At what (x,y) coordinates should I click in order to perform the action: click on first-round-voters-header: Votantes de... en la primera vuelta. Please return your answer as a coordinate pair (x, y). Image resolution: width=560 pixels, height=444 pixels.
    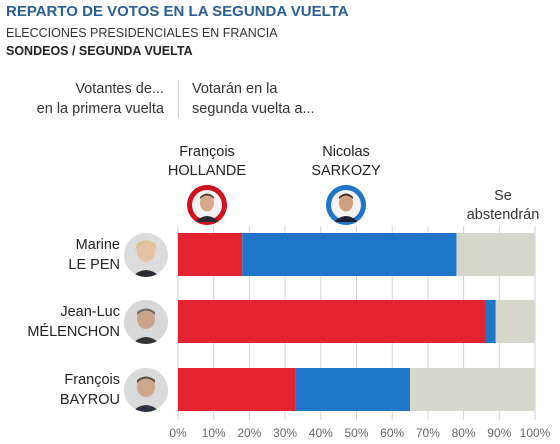
    Looking at the image, I should click on (100, 99).